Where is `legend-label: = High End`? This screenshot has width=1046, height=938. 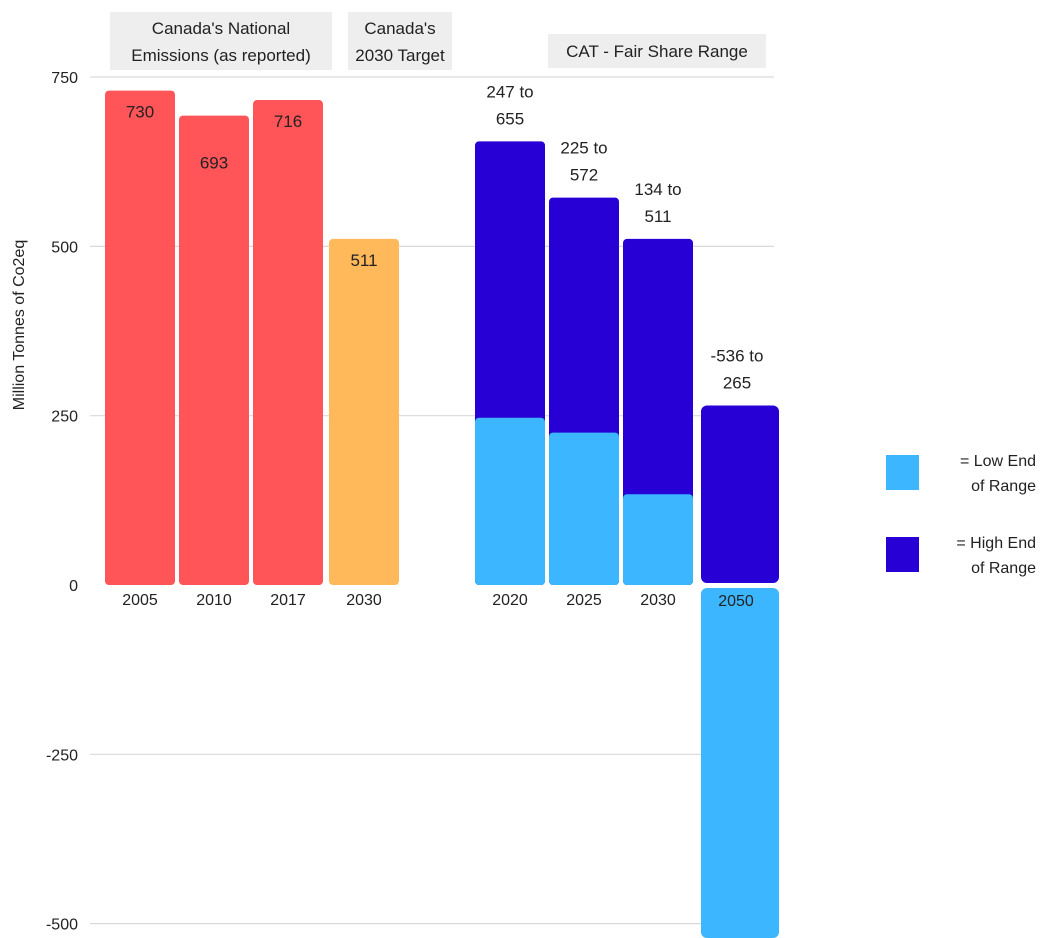 legend-label: = High End is located at coordinates (996, 543).